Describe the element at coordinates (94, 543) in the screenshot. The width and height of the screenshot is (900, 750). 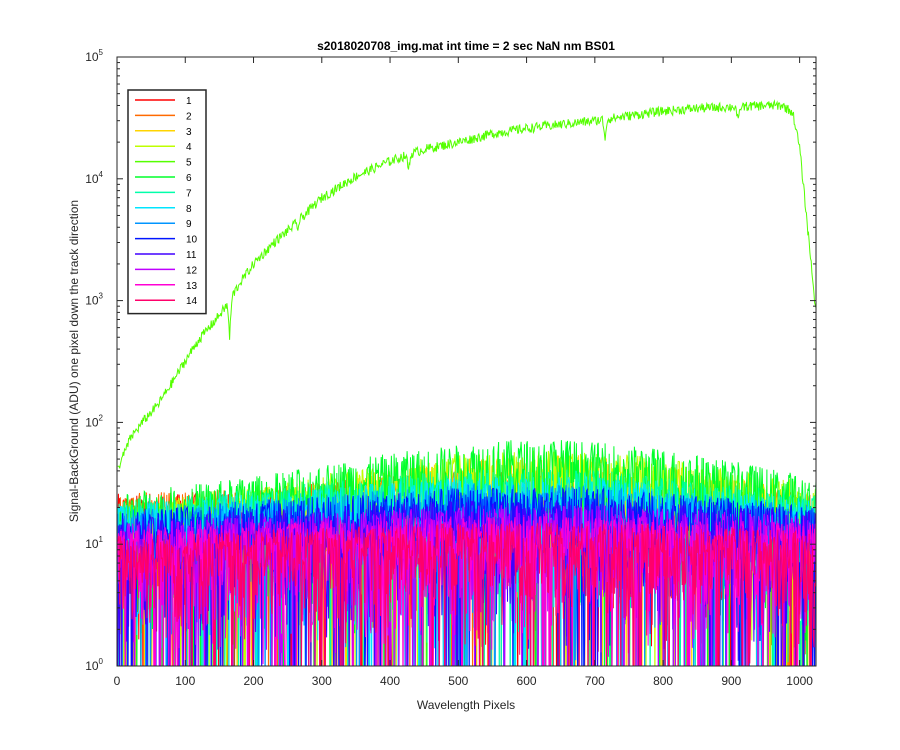
I see `y-tick-label: 10¹` at that location.